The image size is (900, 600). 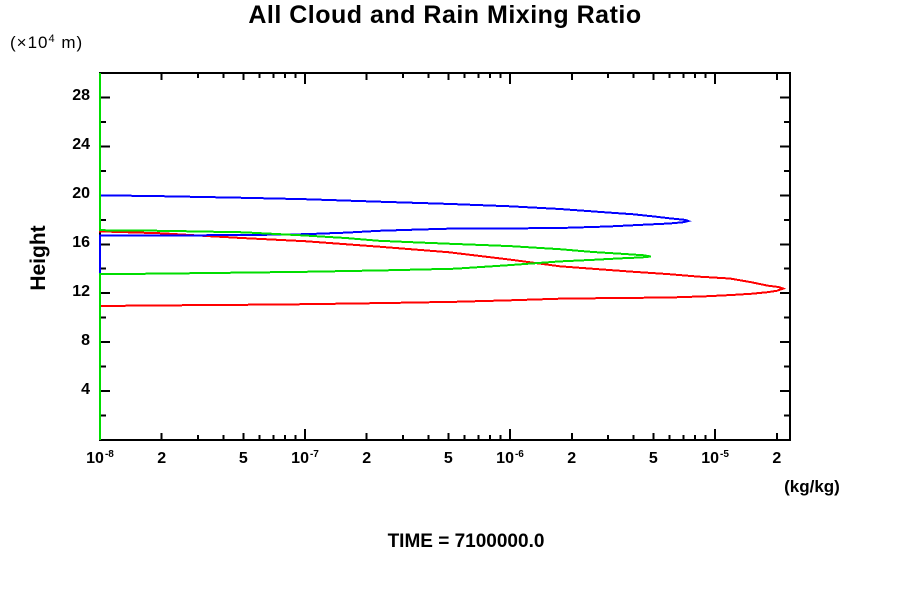 I want to click on time-annotation: TIME = 7100000.0, so click(x=466, y=541).